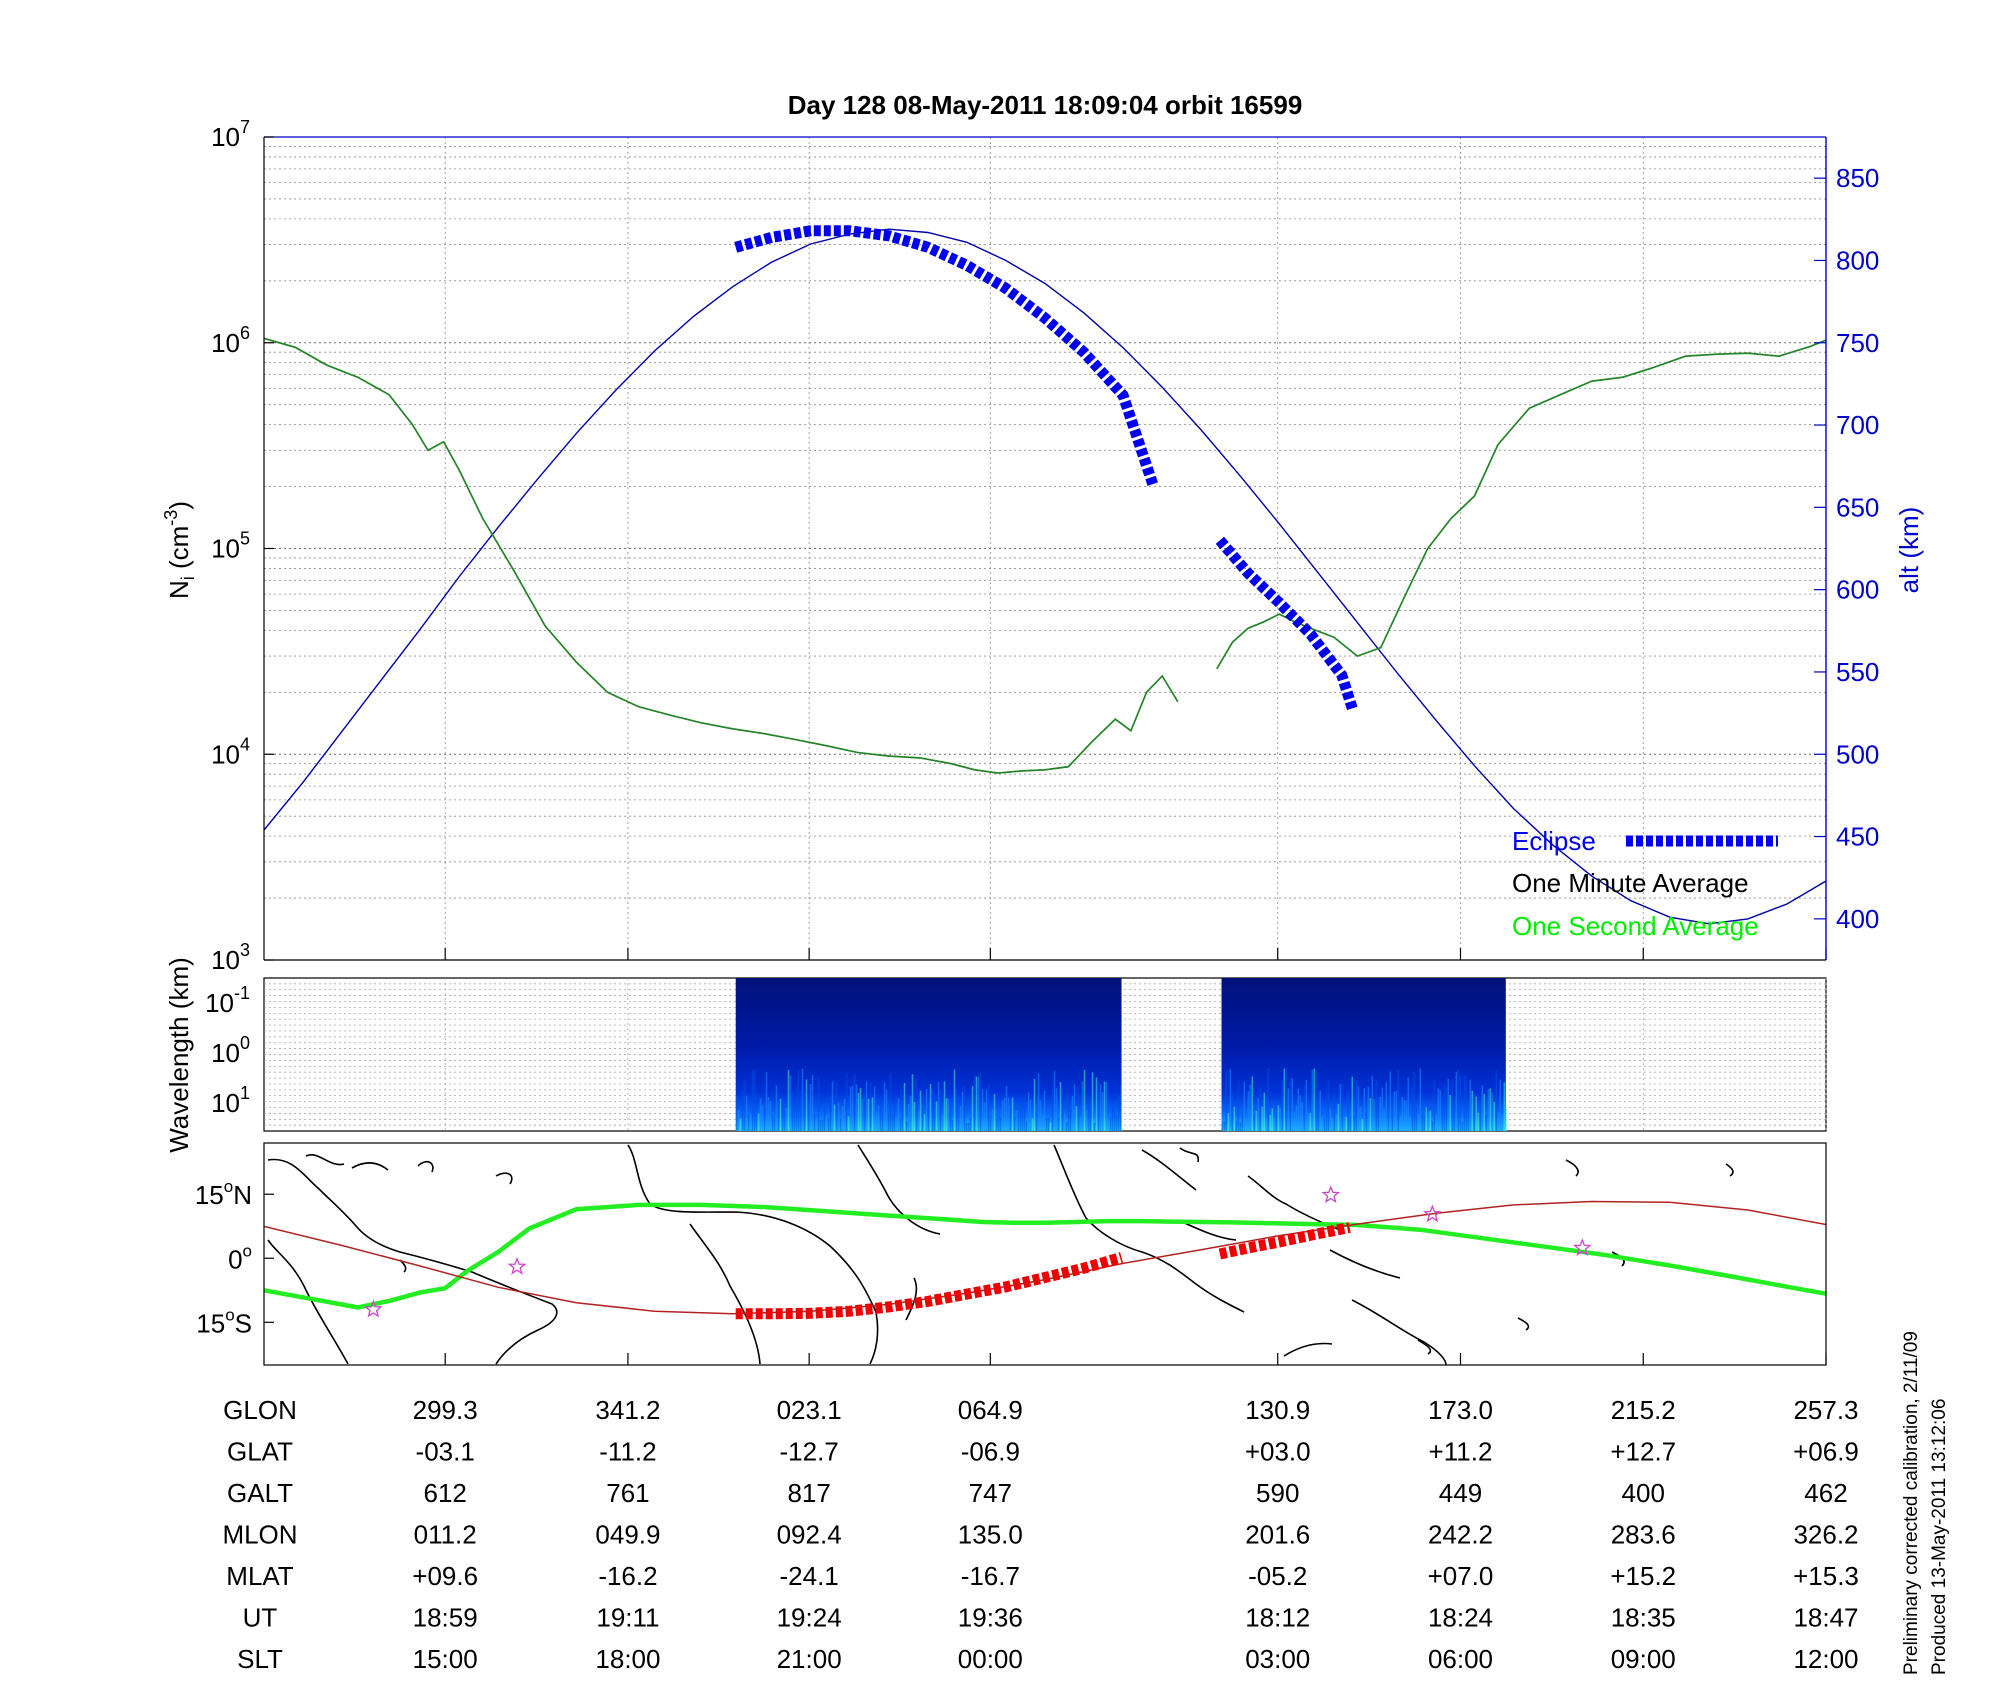  I want to click on coastline-africa, so click(784, 1254).